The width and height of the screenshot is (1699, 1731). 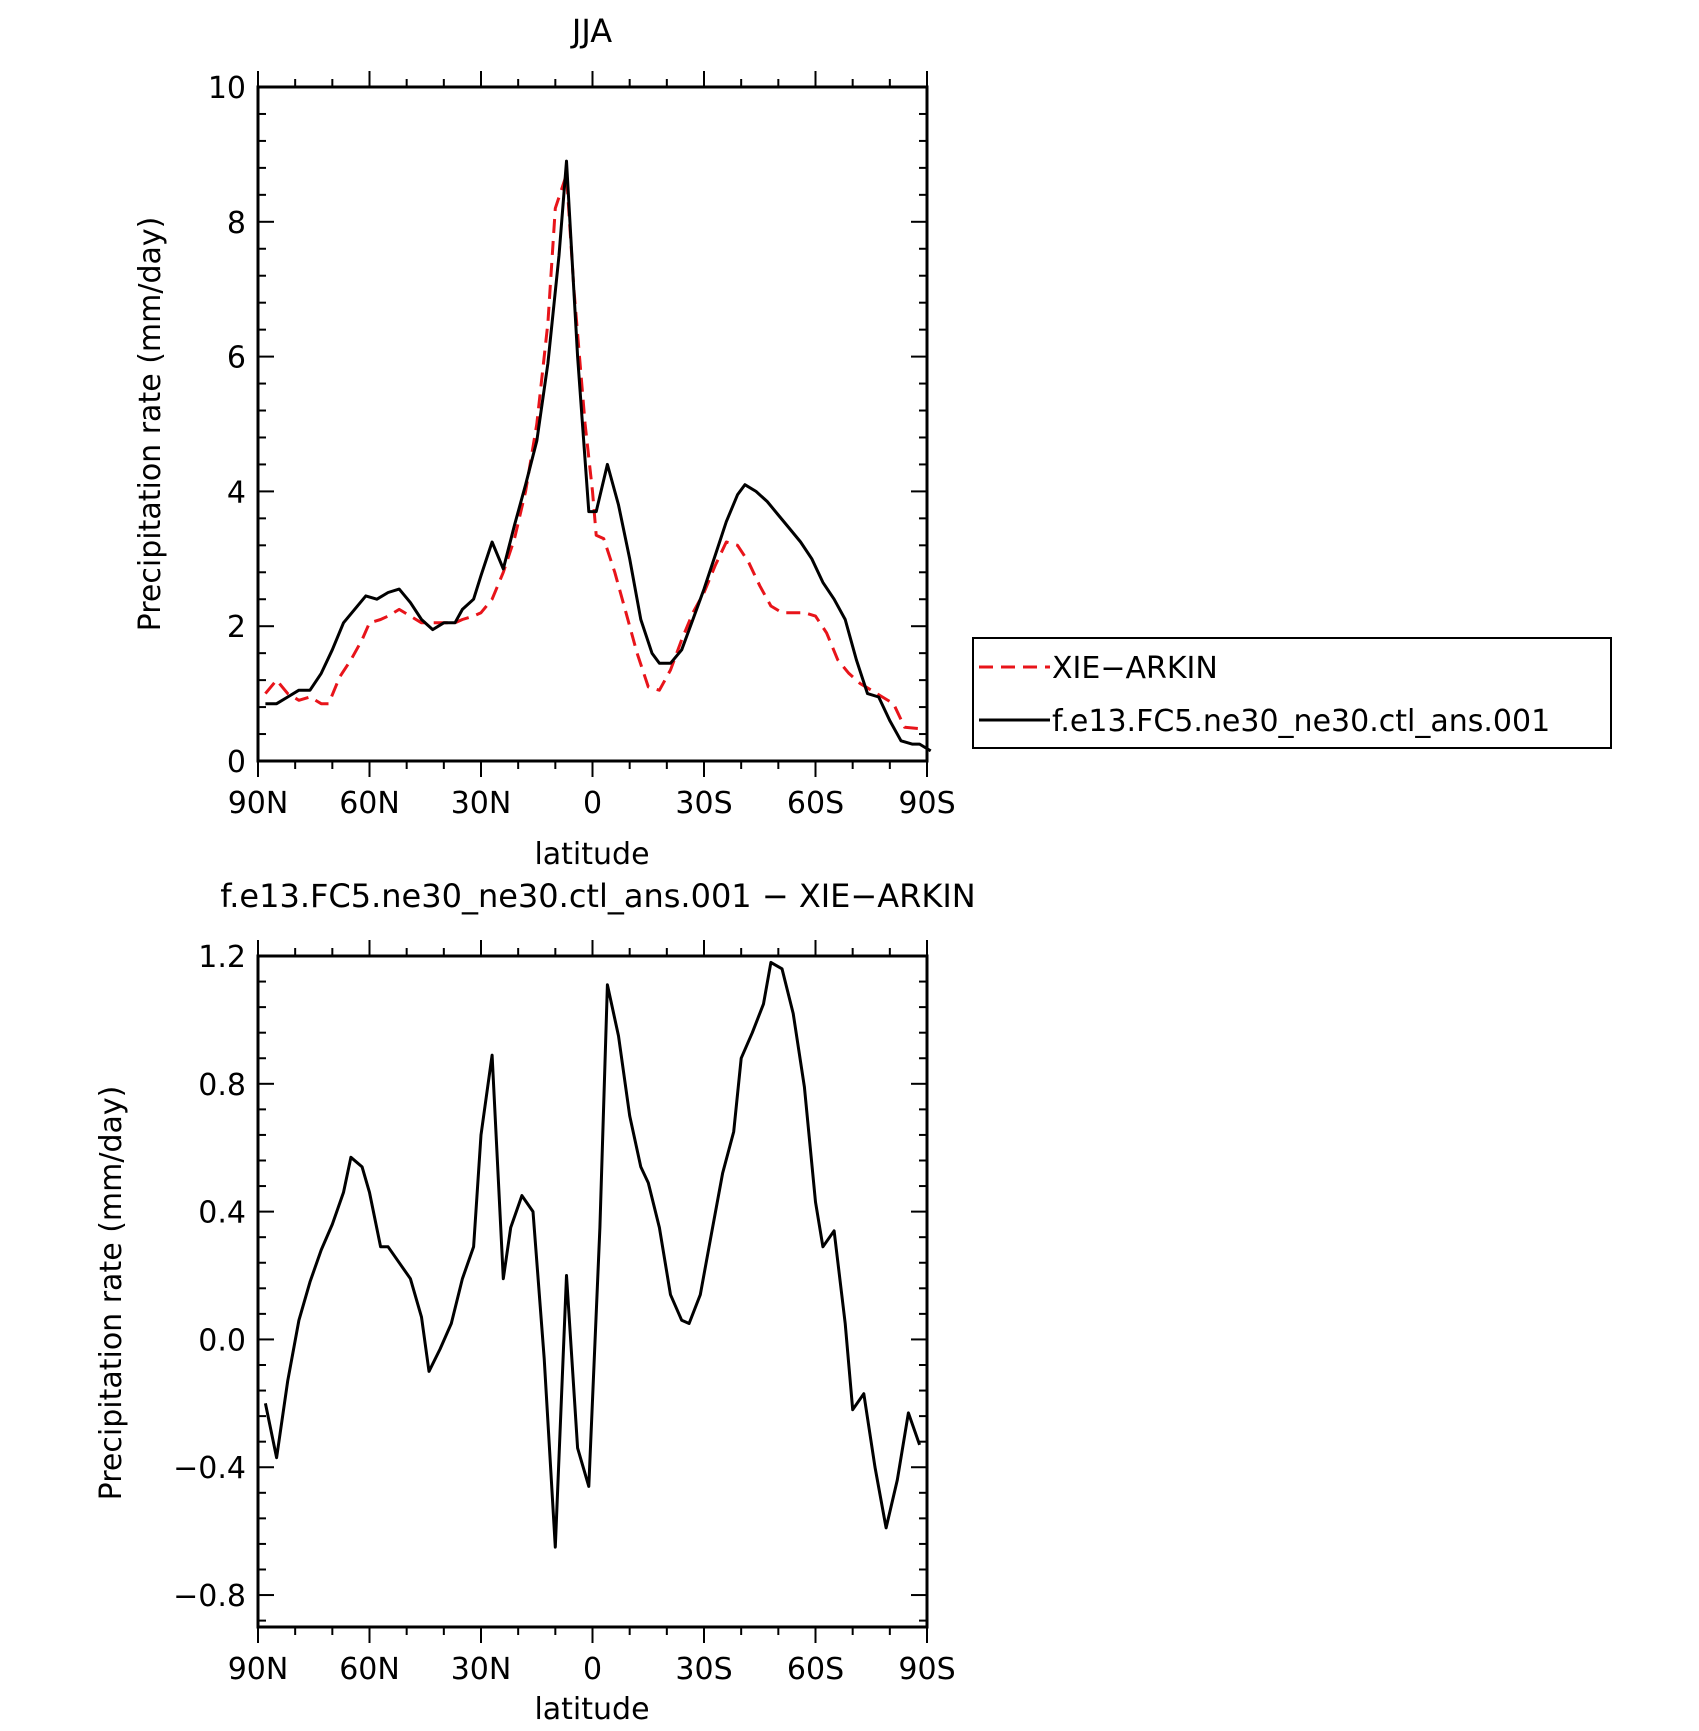 I want to click on series-line-difference, so click(x=592, y=1254).